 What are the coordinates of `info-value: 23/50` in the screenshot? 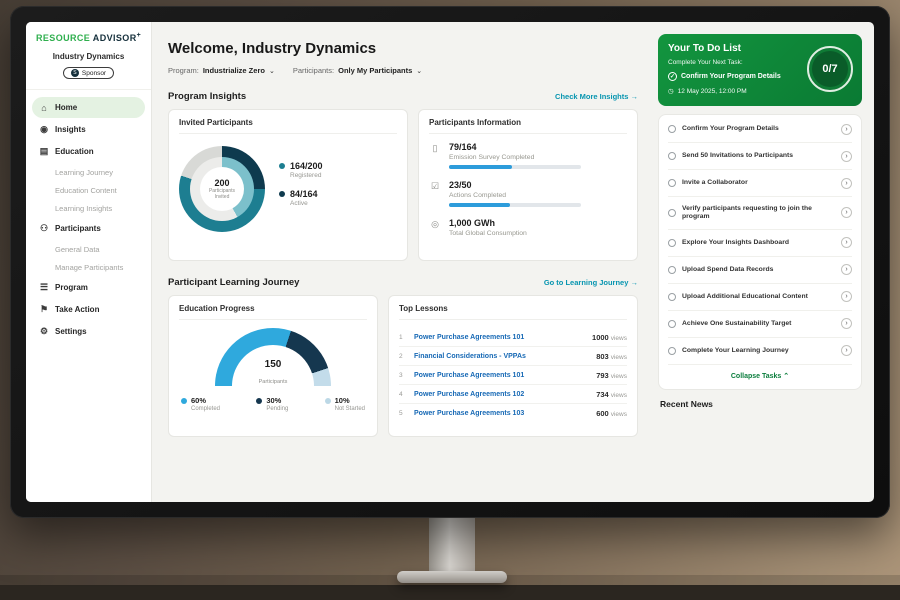 It's located at (460, 185).